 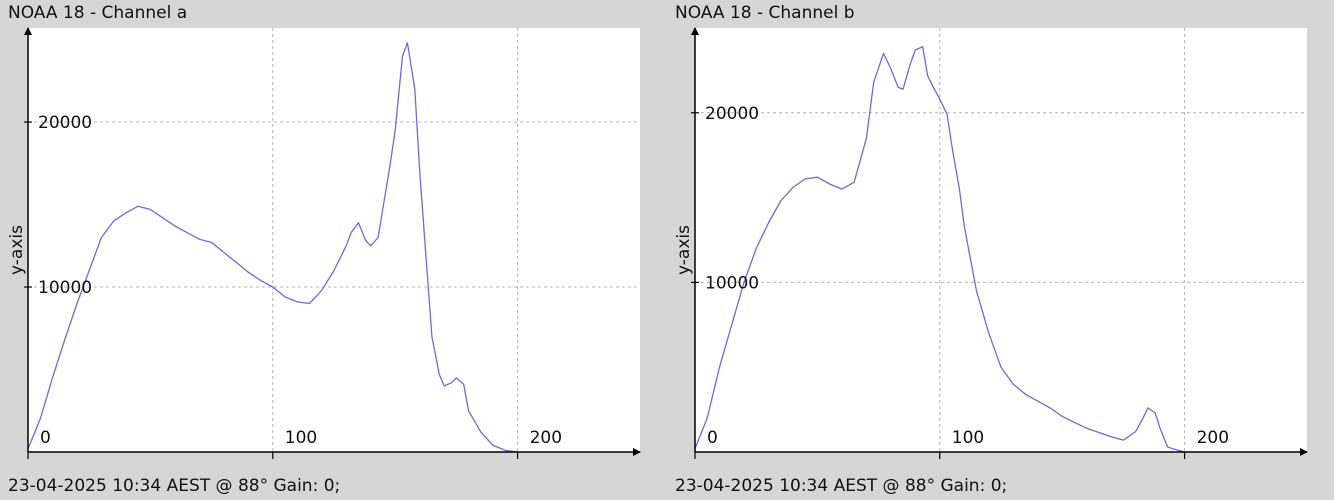 What do you see at coordinates (98, 13) in the screenshot?
I see `chart-title: NOAA 18 - Channel a` at bounding box center [98, 13].